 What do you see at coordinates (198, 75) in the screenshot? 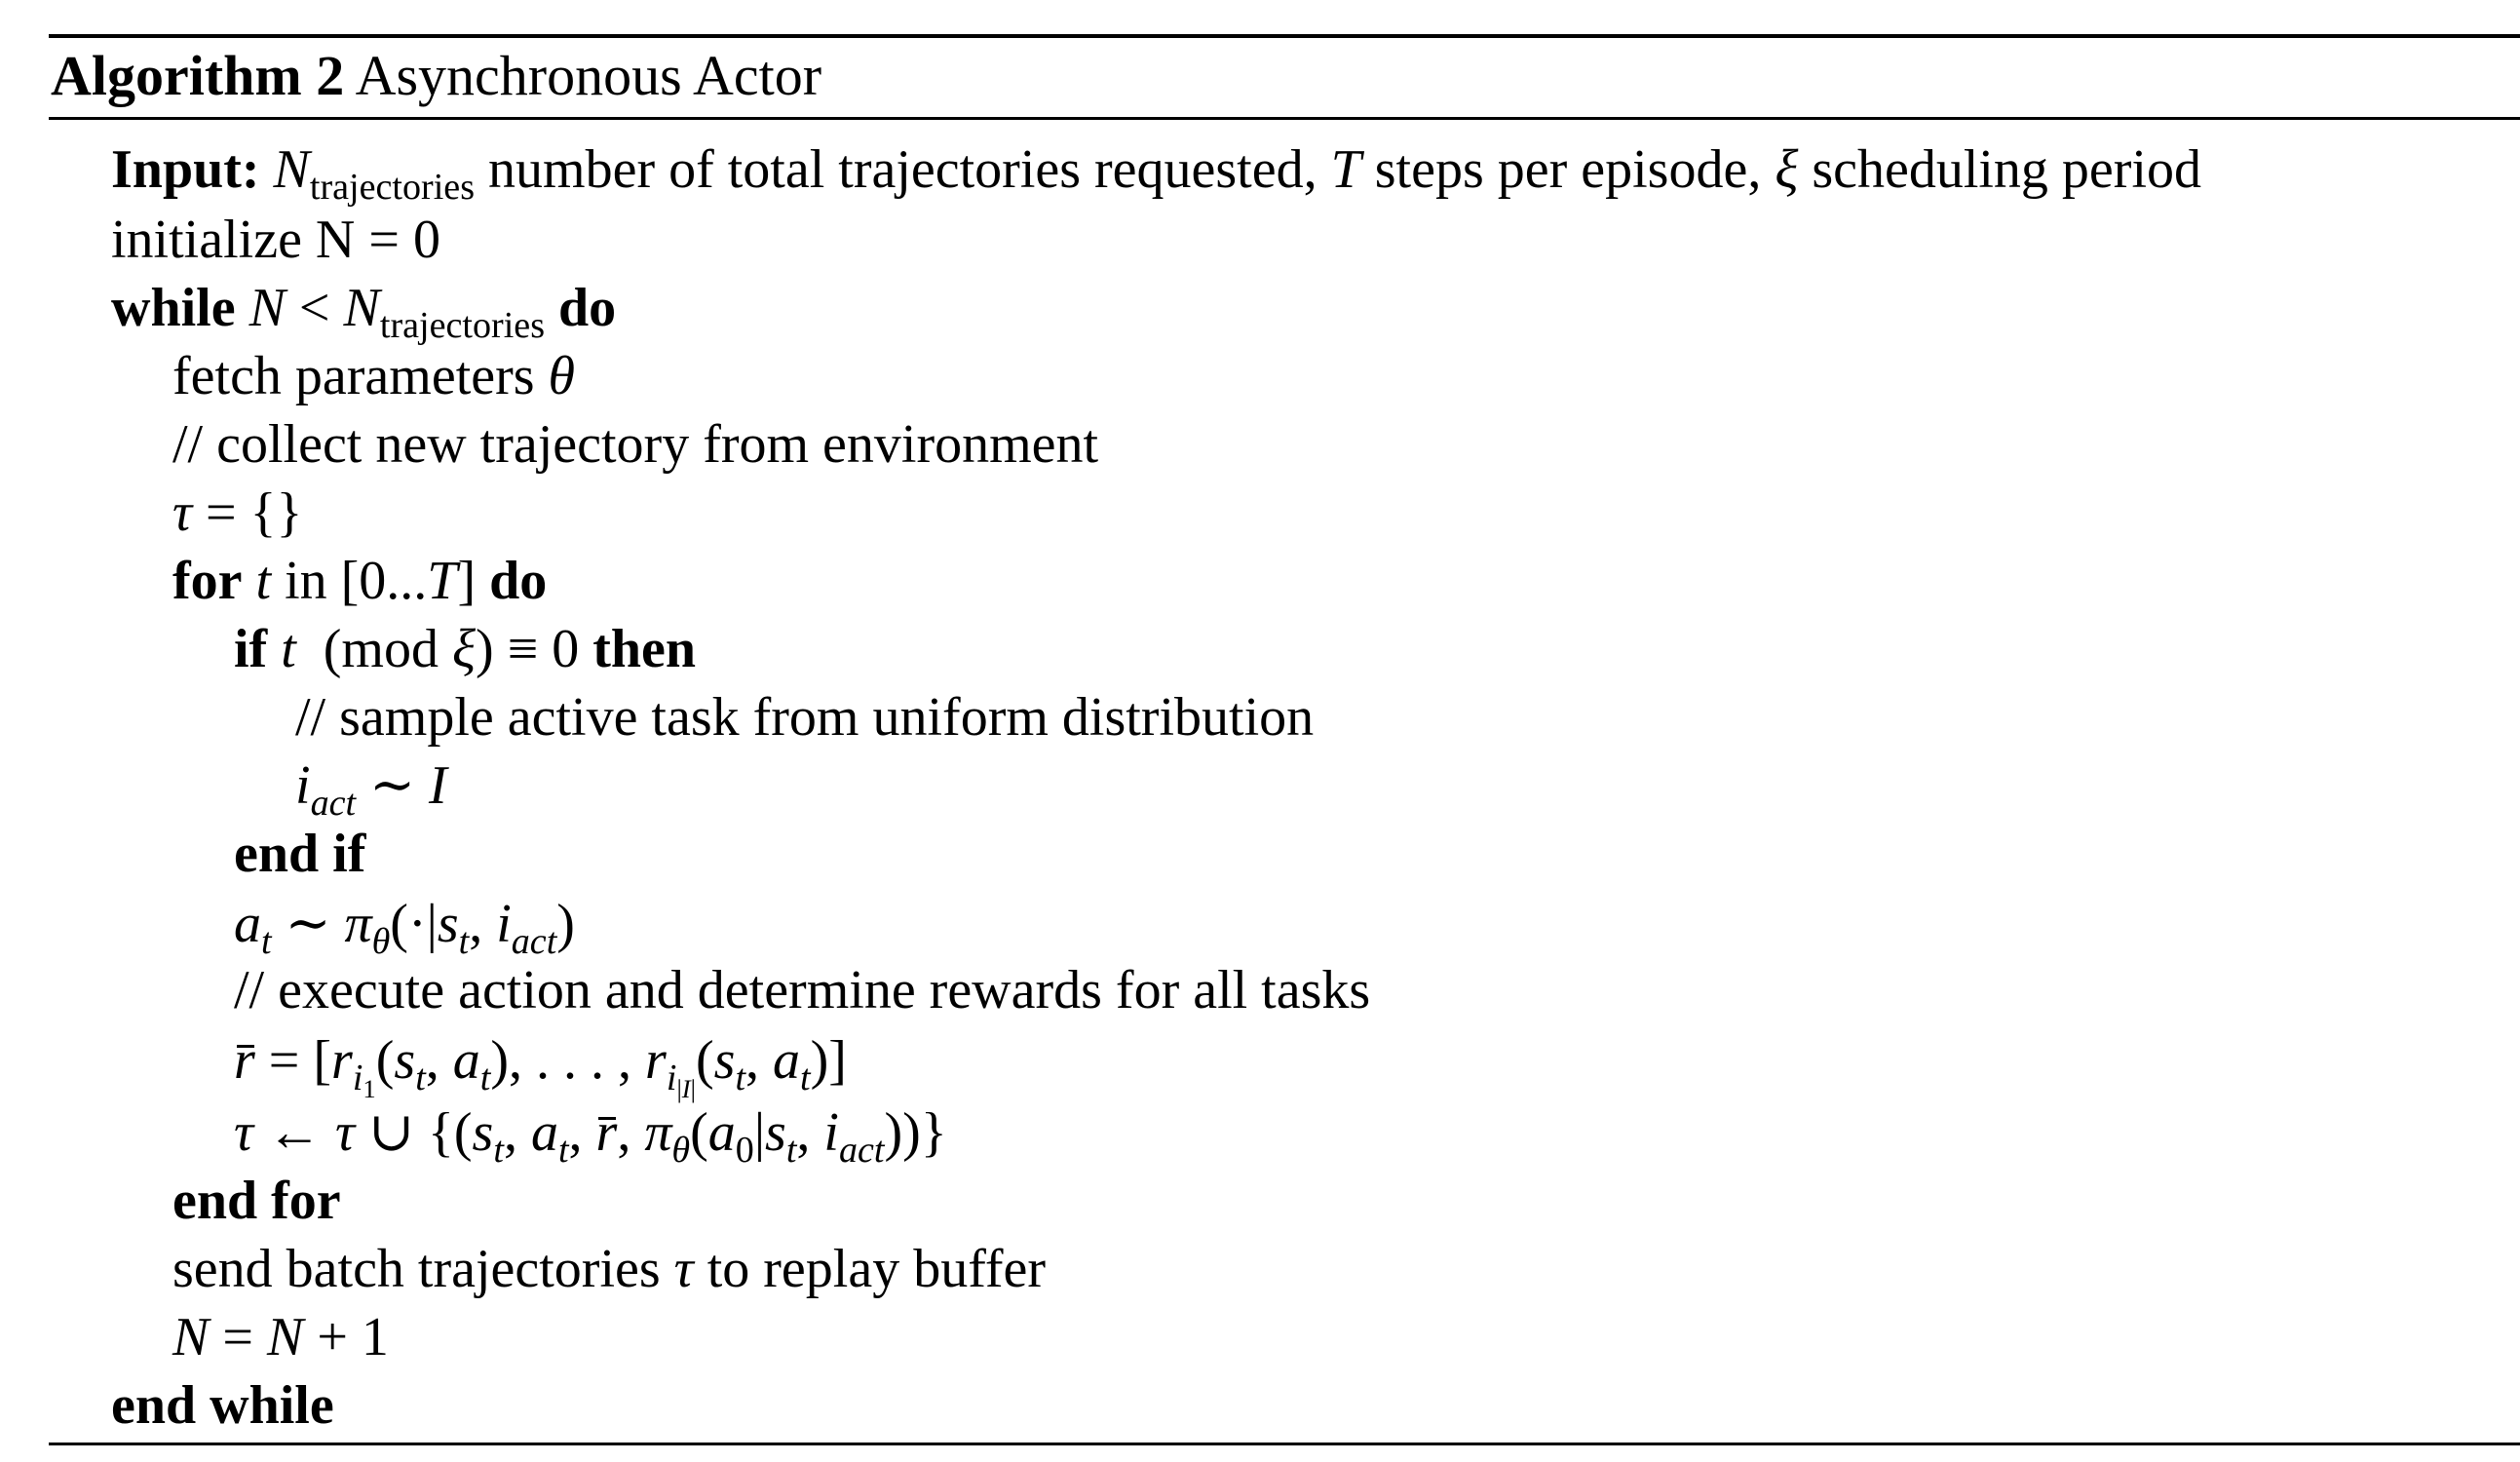
I see `algorithm-label: Algorithm 2` at bounding box center [198, 75].